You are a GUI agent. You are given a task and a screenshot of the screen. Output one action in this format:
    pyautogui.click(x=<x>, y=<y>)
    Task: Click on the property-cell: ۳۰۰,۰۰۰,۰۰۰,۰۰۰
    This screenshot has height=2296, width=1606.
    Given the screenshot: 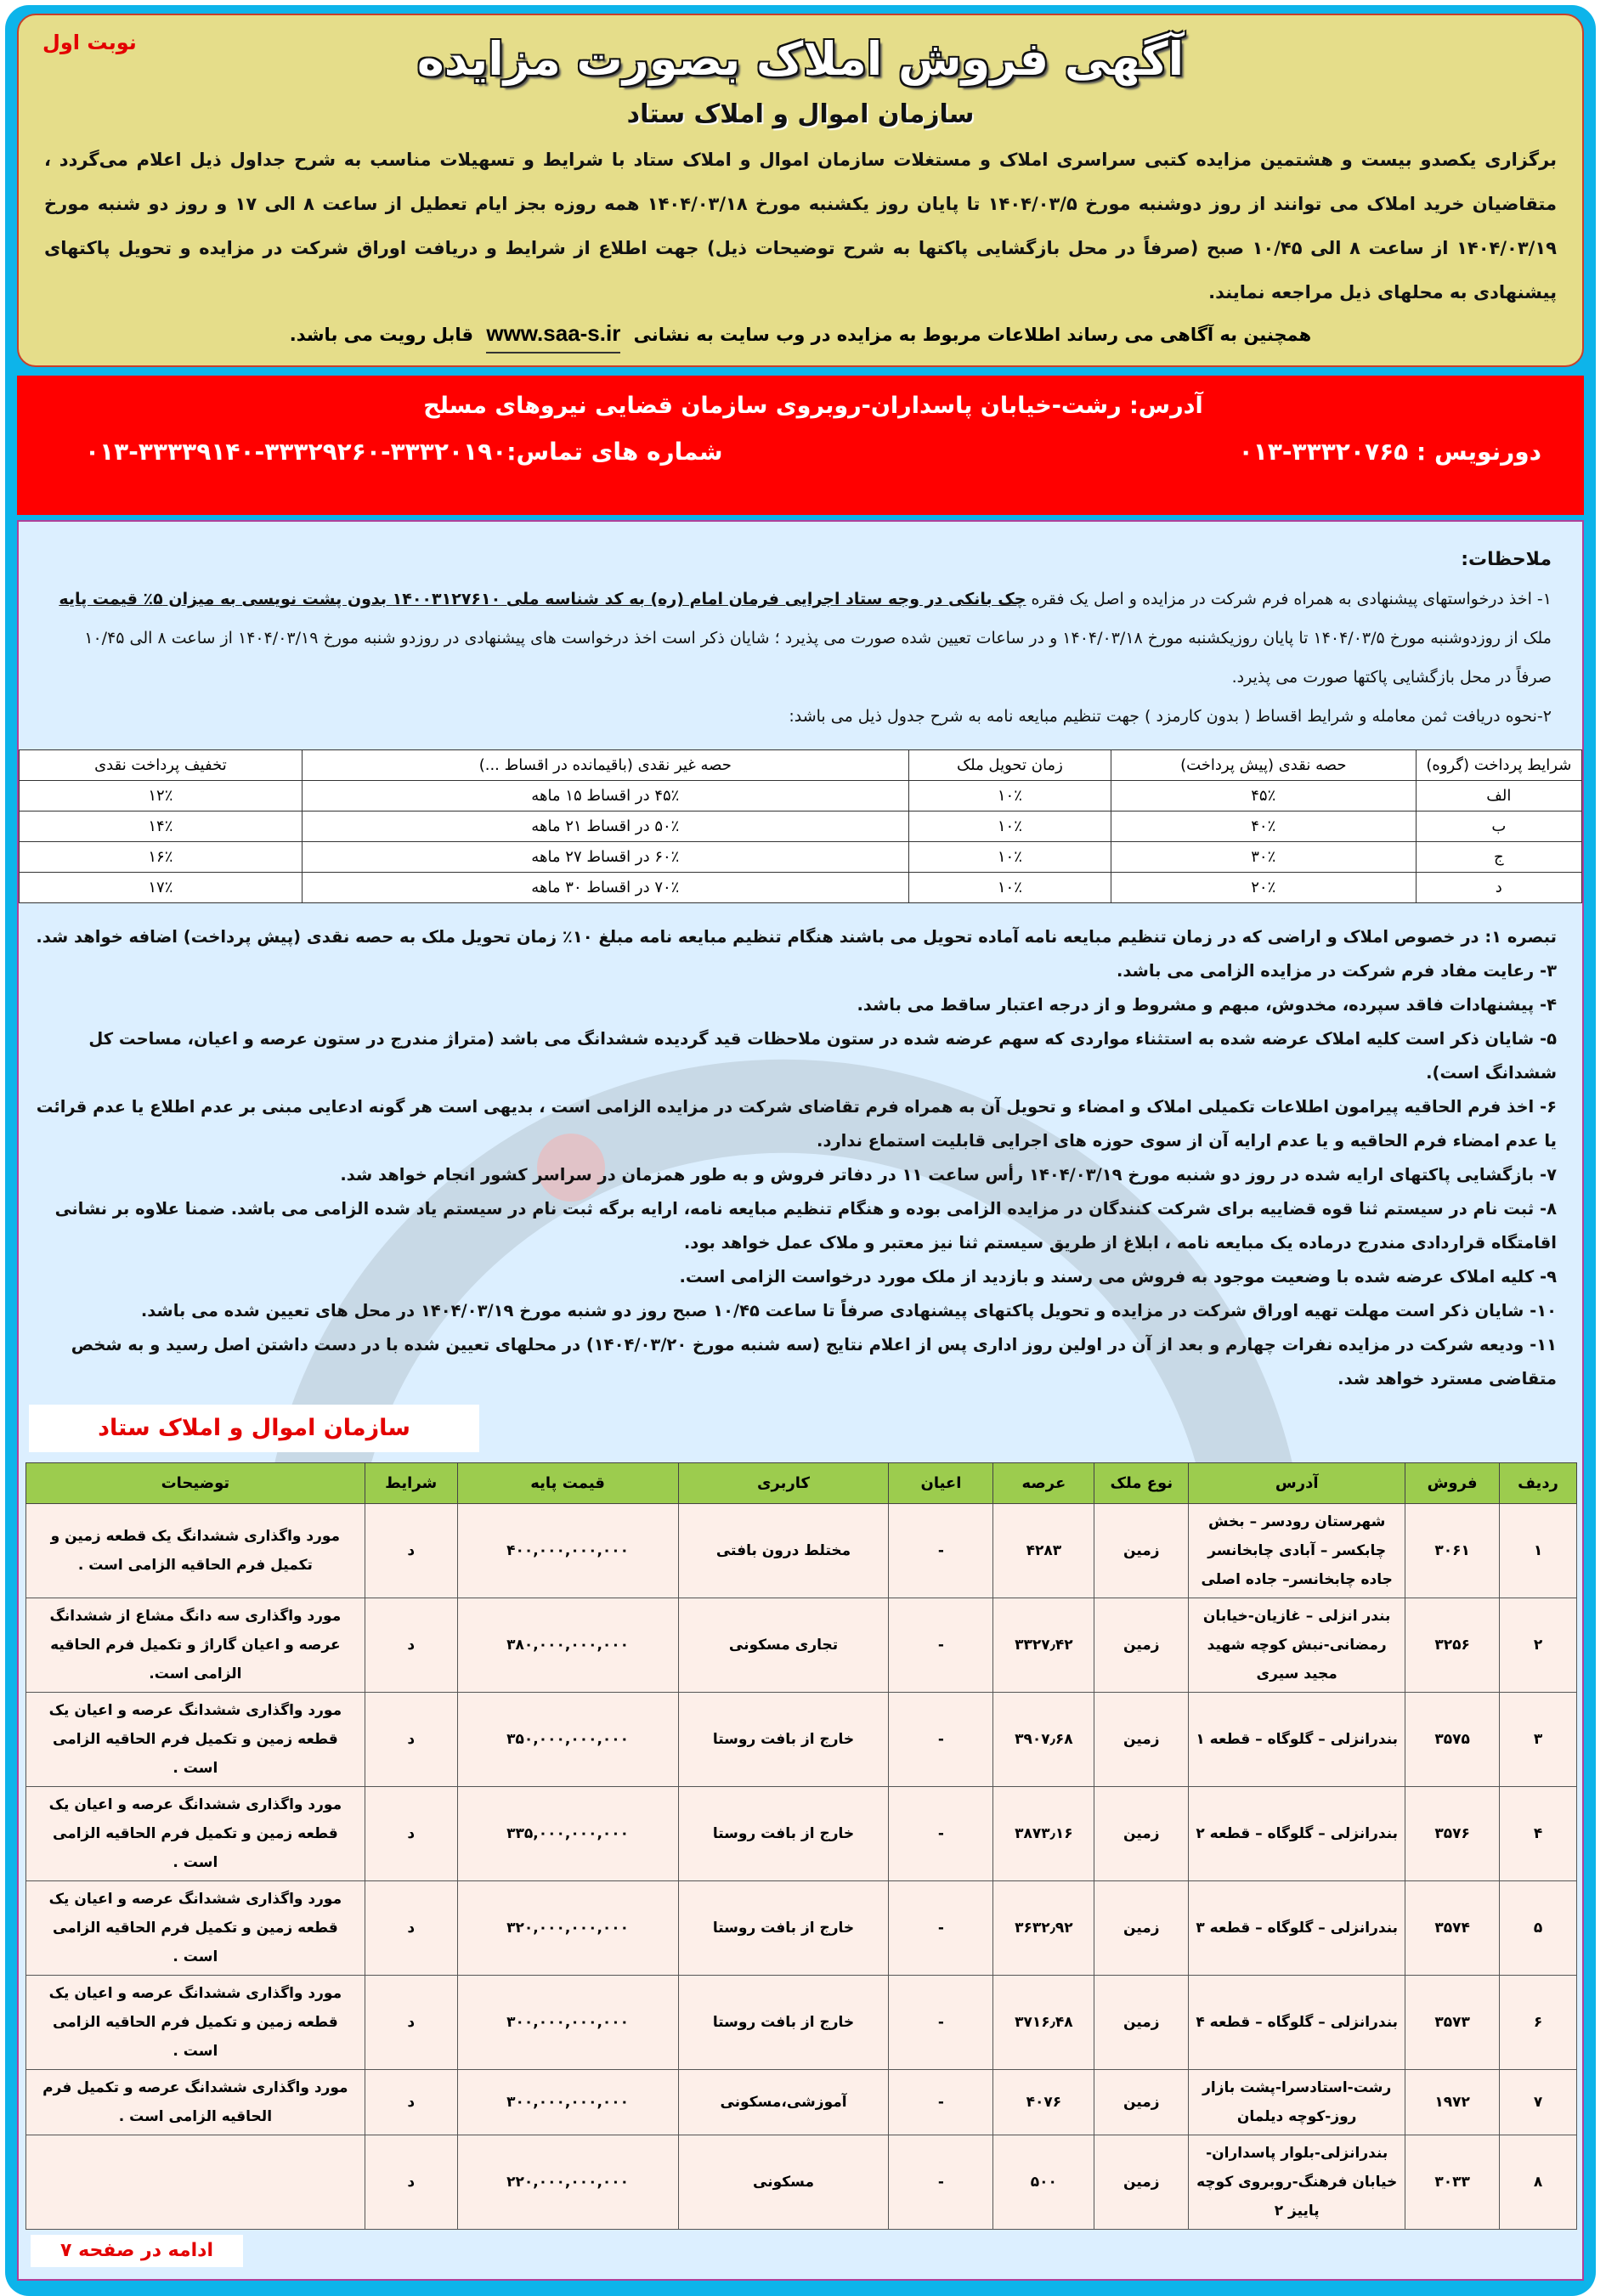 What is the action you would take?
    pyautogui.click(x=568, y=2102)
    